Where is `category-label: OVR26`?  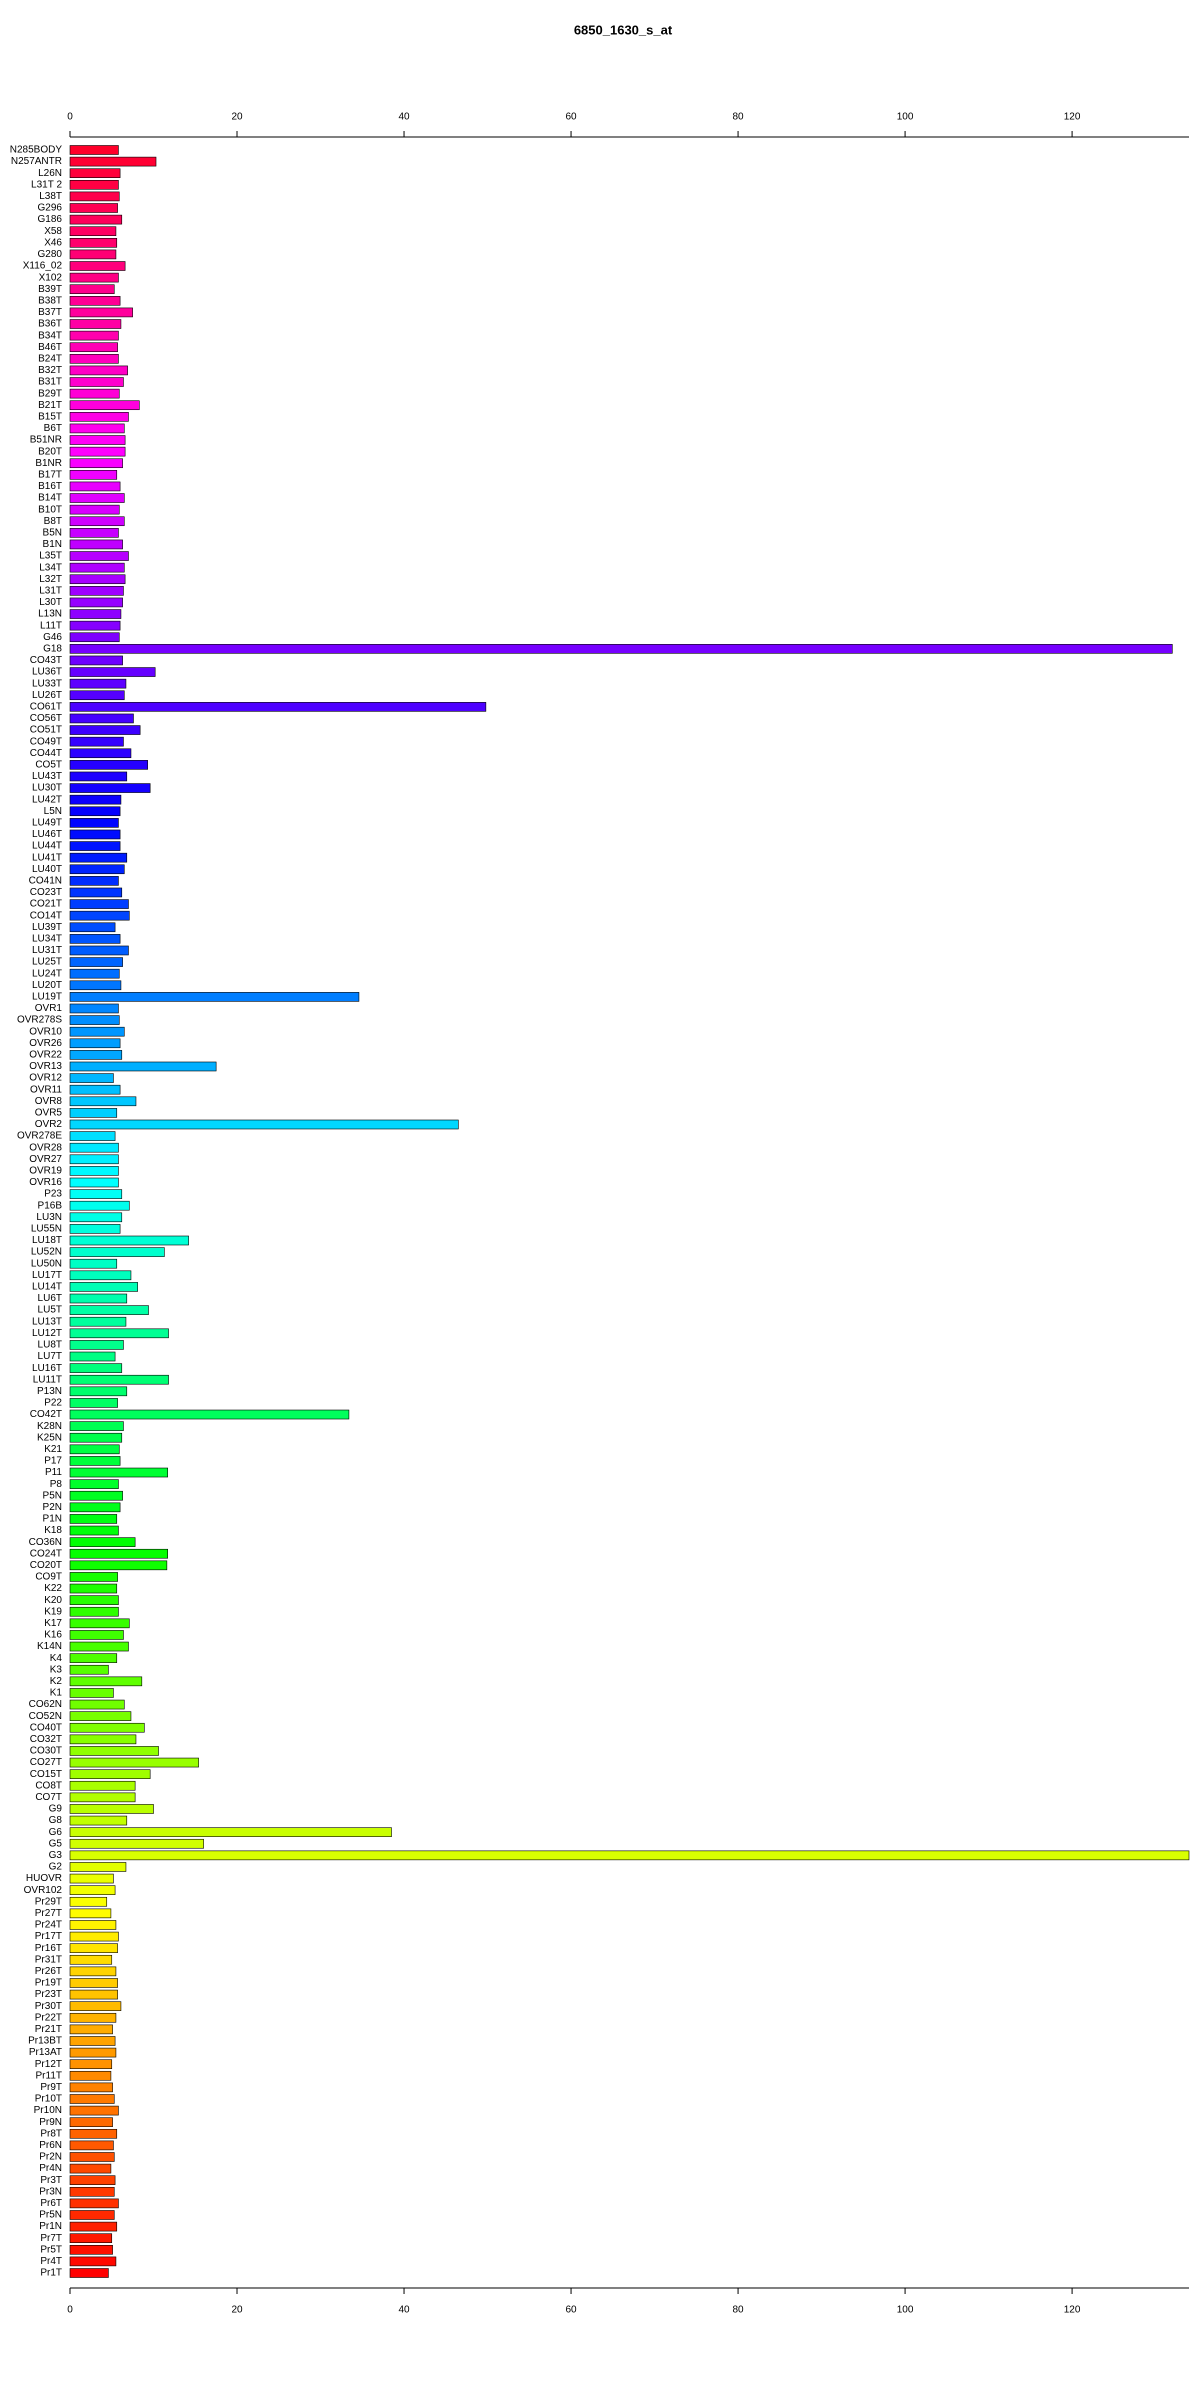
category-label: OVR26 is located at coordinates (45, 1043).